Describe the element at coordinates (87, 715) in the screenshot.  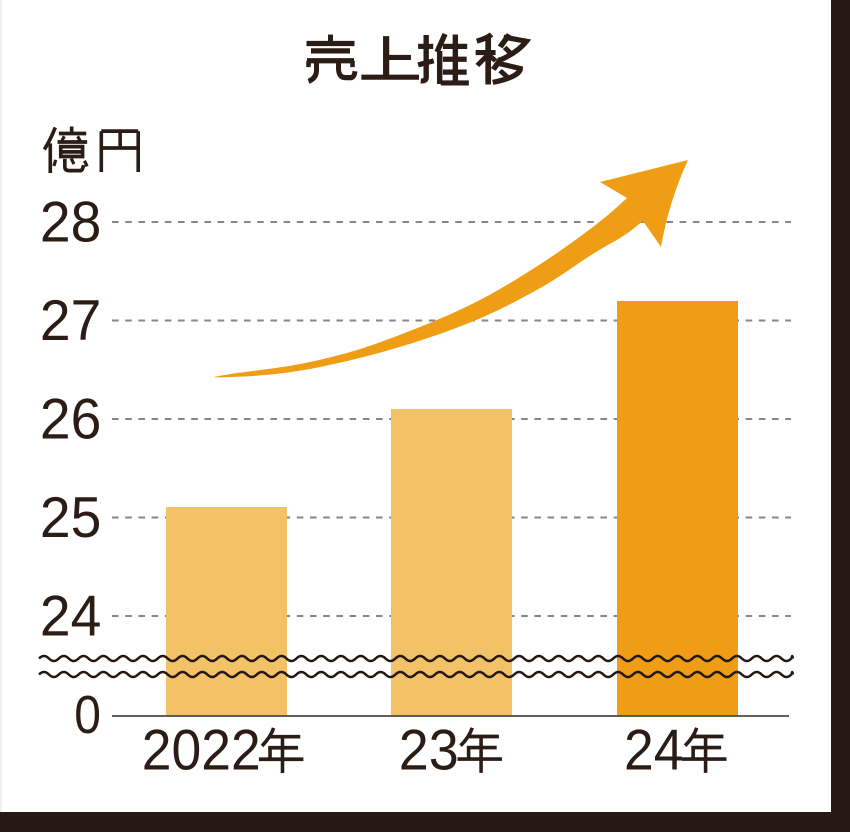
I see `svg-text: 0` at that location.